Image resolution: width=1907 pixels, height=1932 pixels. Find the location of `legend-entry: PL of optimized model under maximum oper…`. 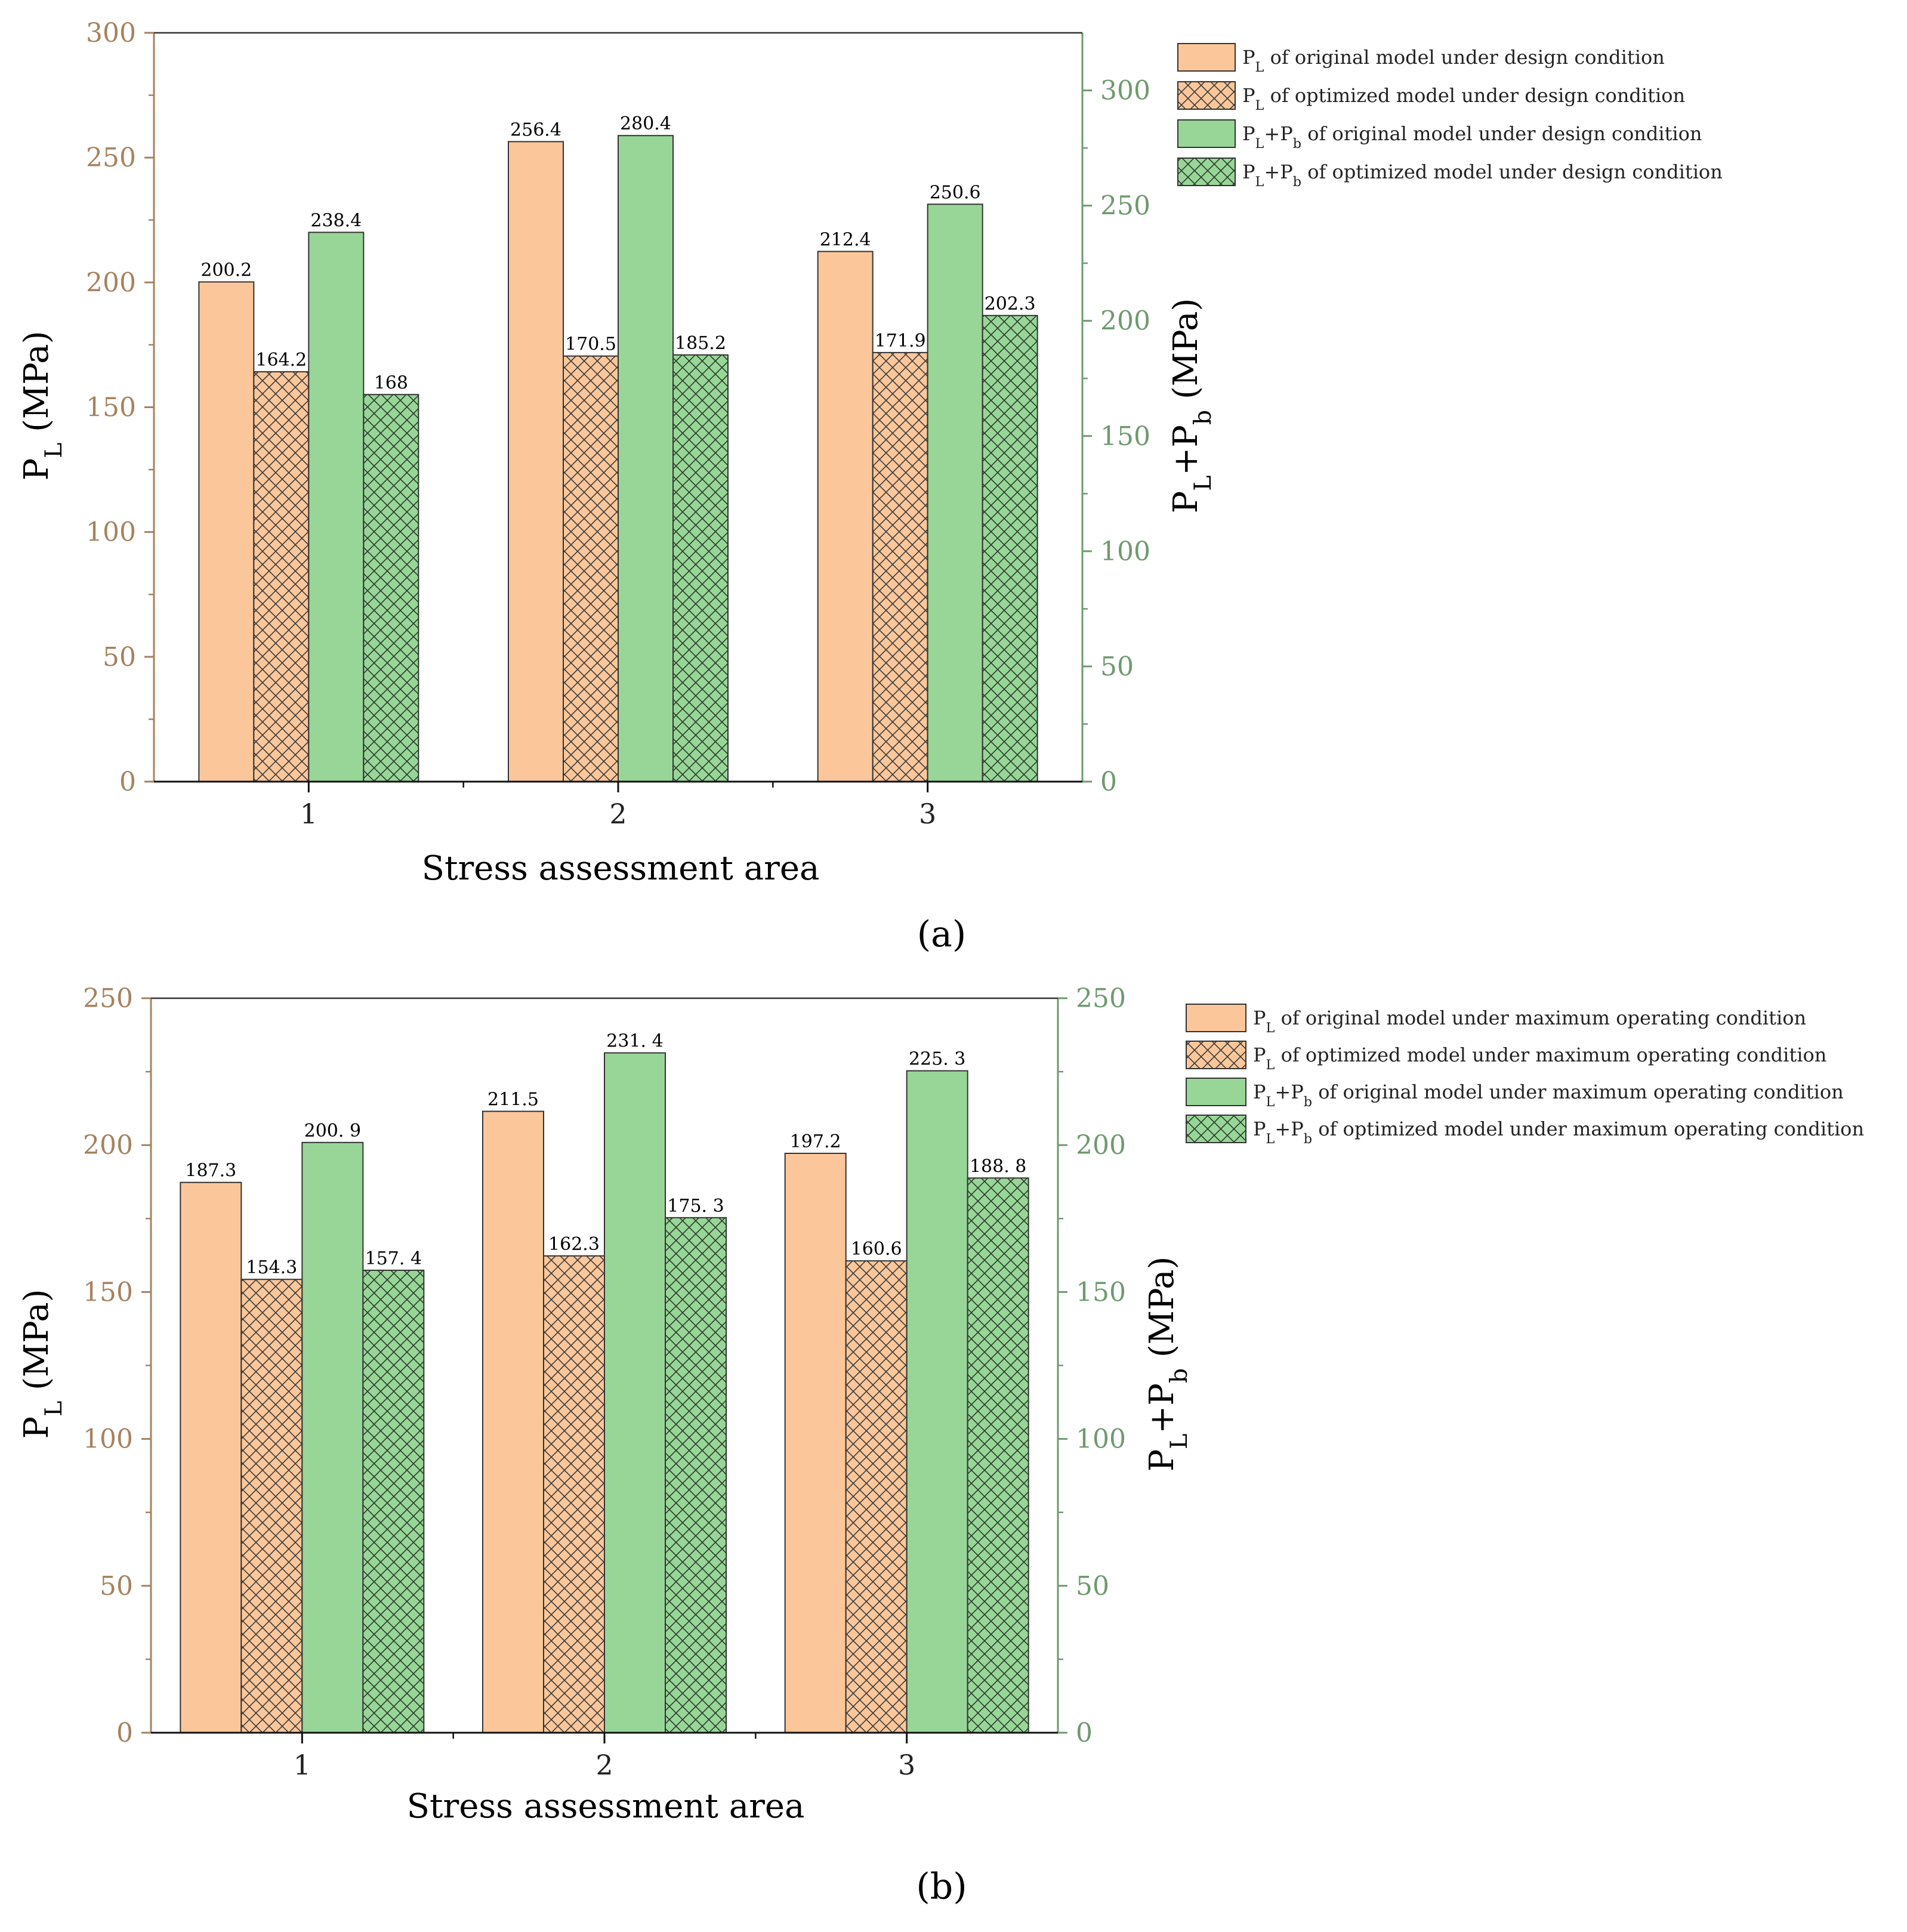

legend-entry: PL of optimized model under maximum oper… is located at coordinates (1539, 1058).